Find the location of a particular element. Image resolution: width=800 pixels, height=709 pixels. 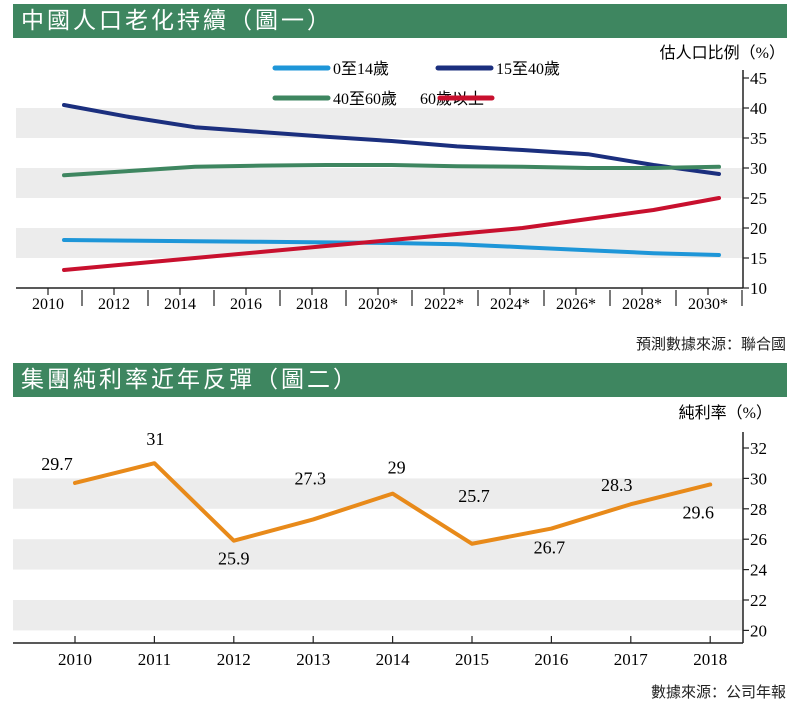

data-label: 26.7 is located at coordinates (550, 548).